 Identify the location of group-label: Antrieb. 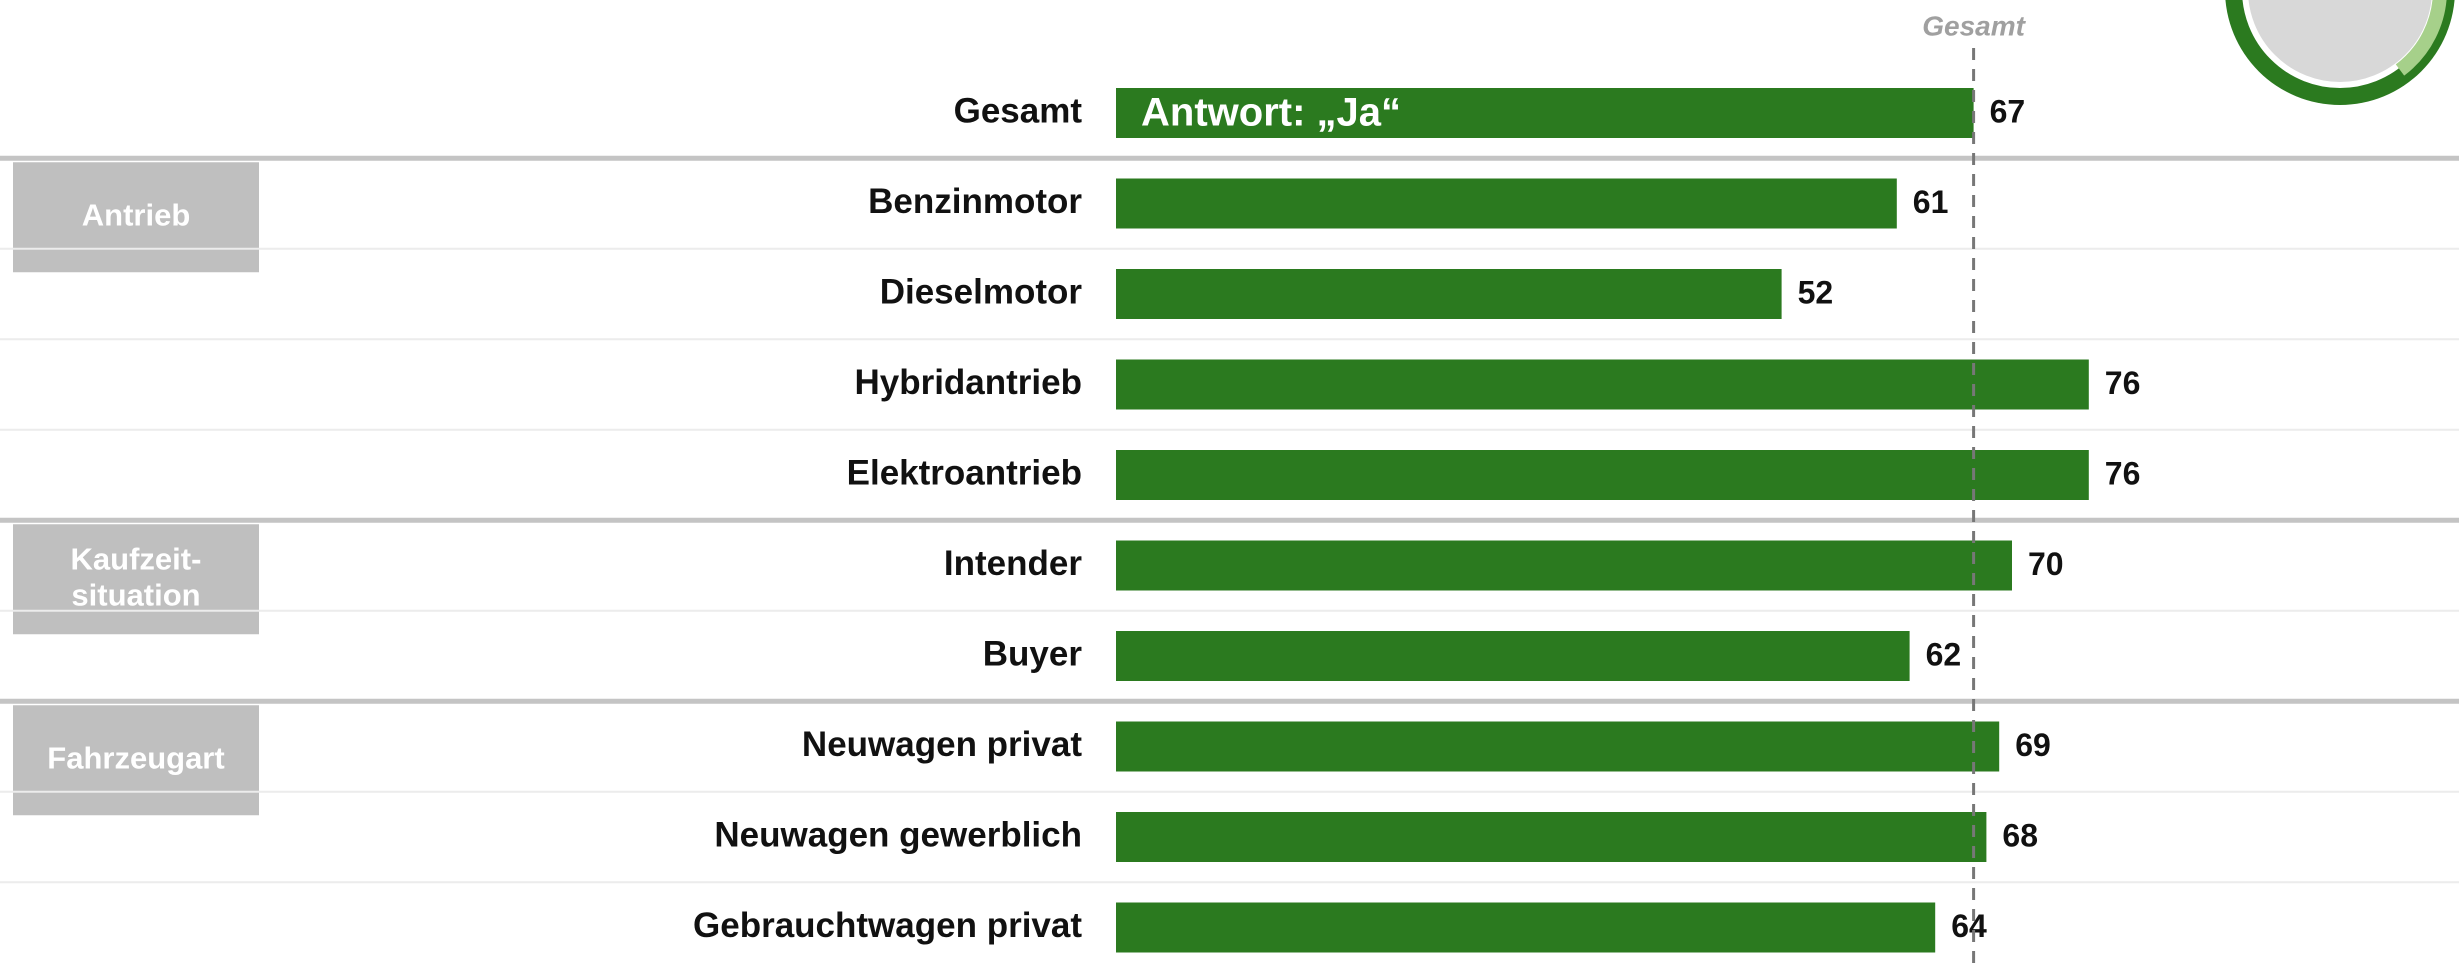
(136, 214).